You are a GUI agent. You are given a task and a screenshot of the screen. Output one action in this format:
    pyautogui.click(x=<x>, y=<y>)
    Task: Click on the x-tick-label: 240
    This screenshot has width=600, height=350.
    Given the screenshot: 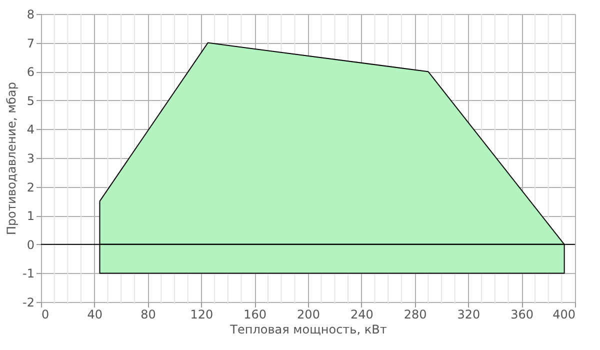 What is the action you would take?
    pyautogui.click(x=362, y=315)
    